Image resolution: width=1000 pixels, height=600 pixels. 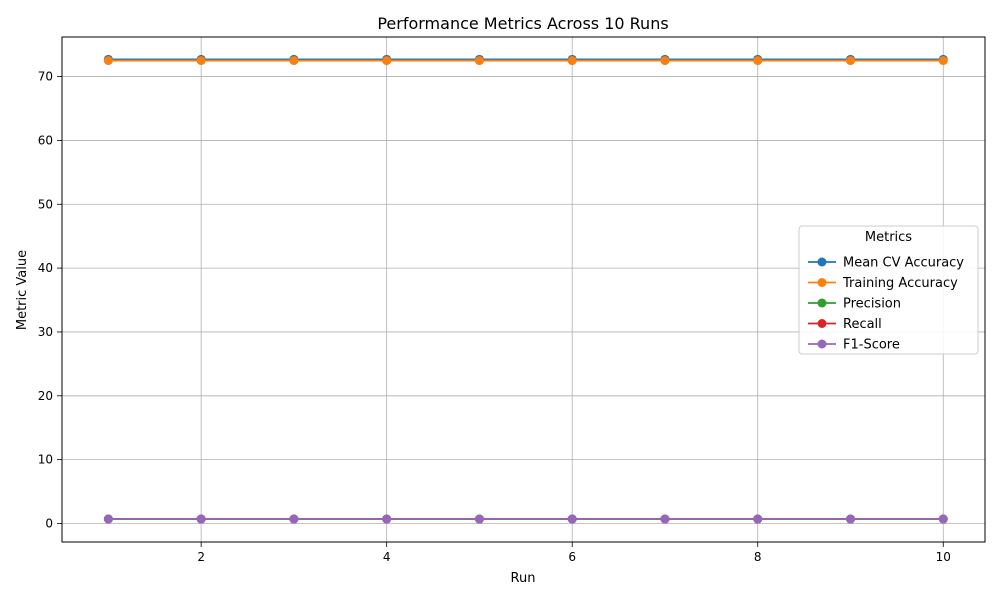 What do you see at coordinates (49, 523) in the screenshot?
I see `y-tick-label: 0` at bounding box center [49, 523].